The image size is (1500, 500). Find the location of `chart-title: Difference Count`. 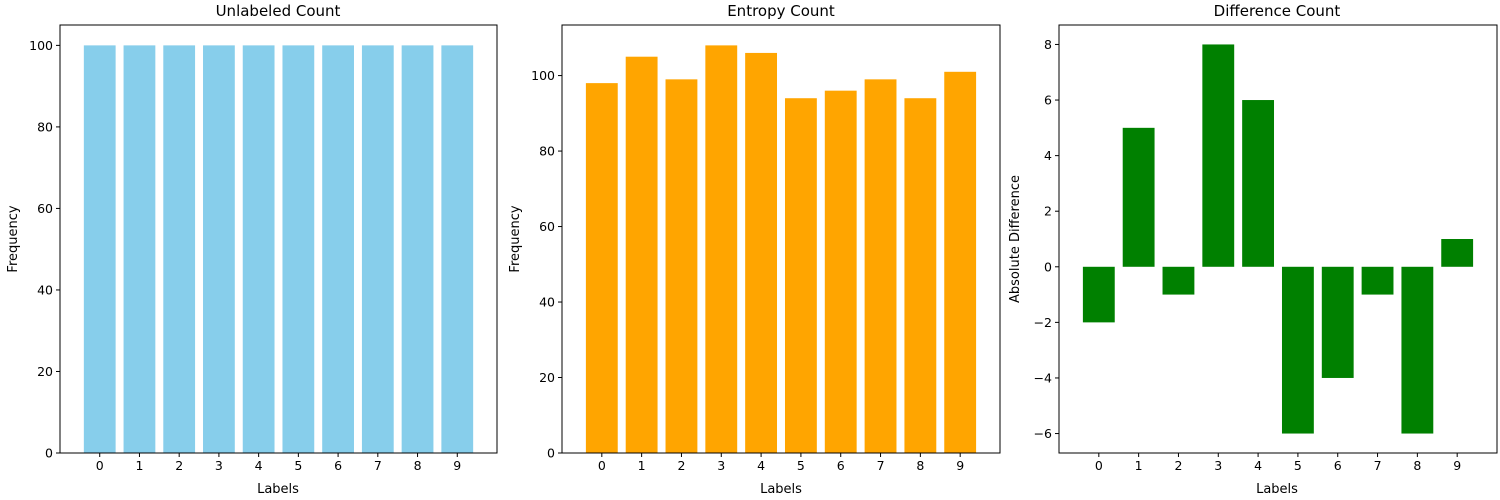

chart-title: Difference Count is located at coordinates (1277, 11).